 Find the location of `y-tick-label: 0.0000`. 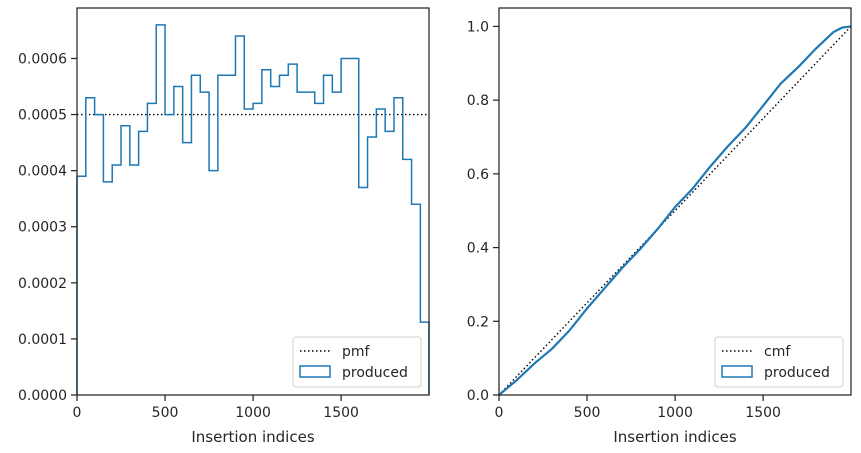

y-tick-label: 0.0000 is located at coordinates (42, 396).